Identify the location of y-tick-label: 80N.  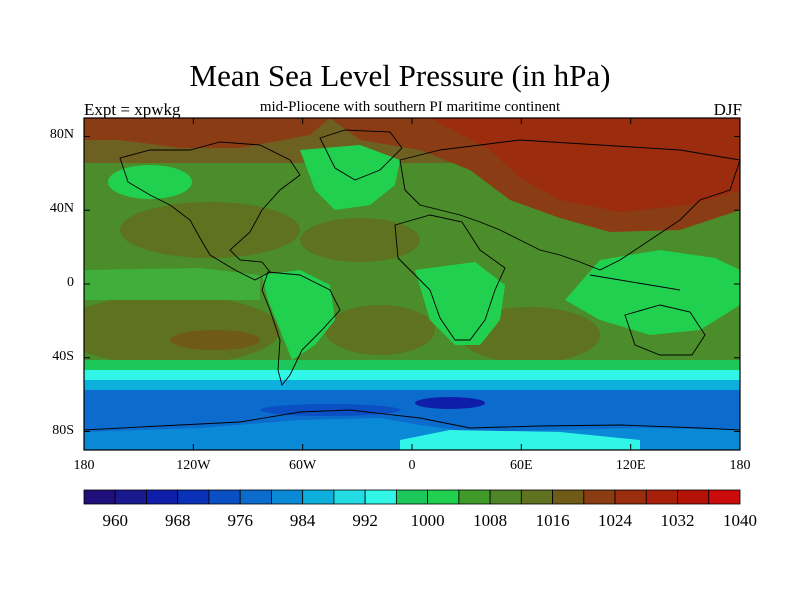
(61, 135).